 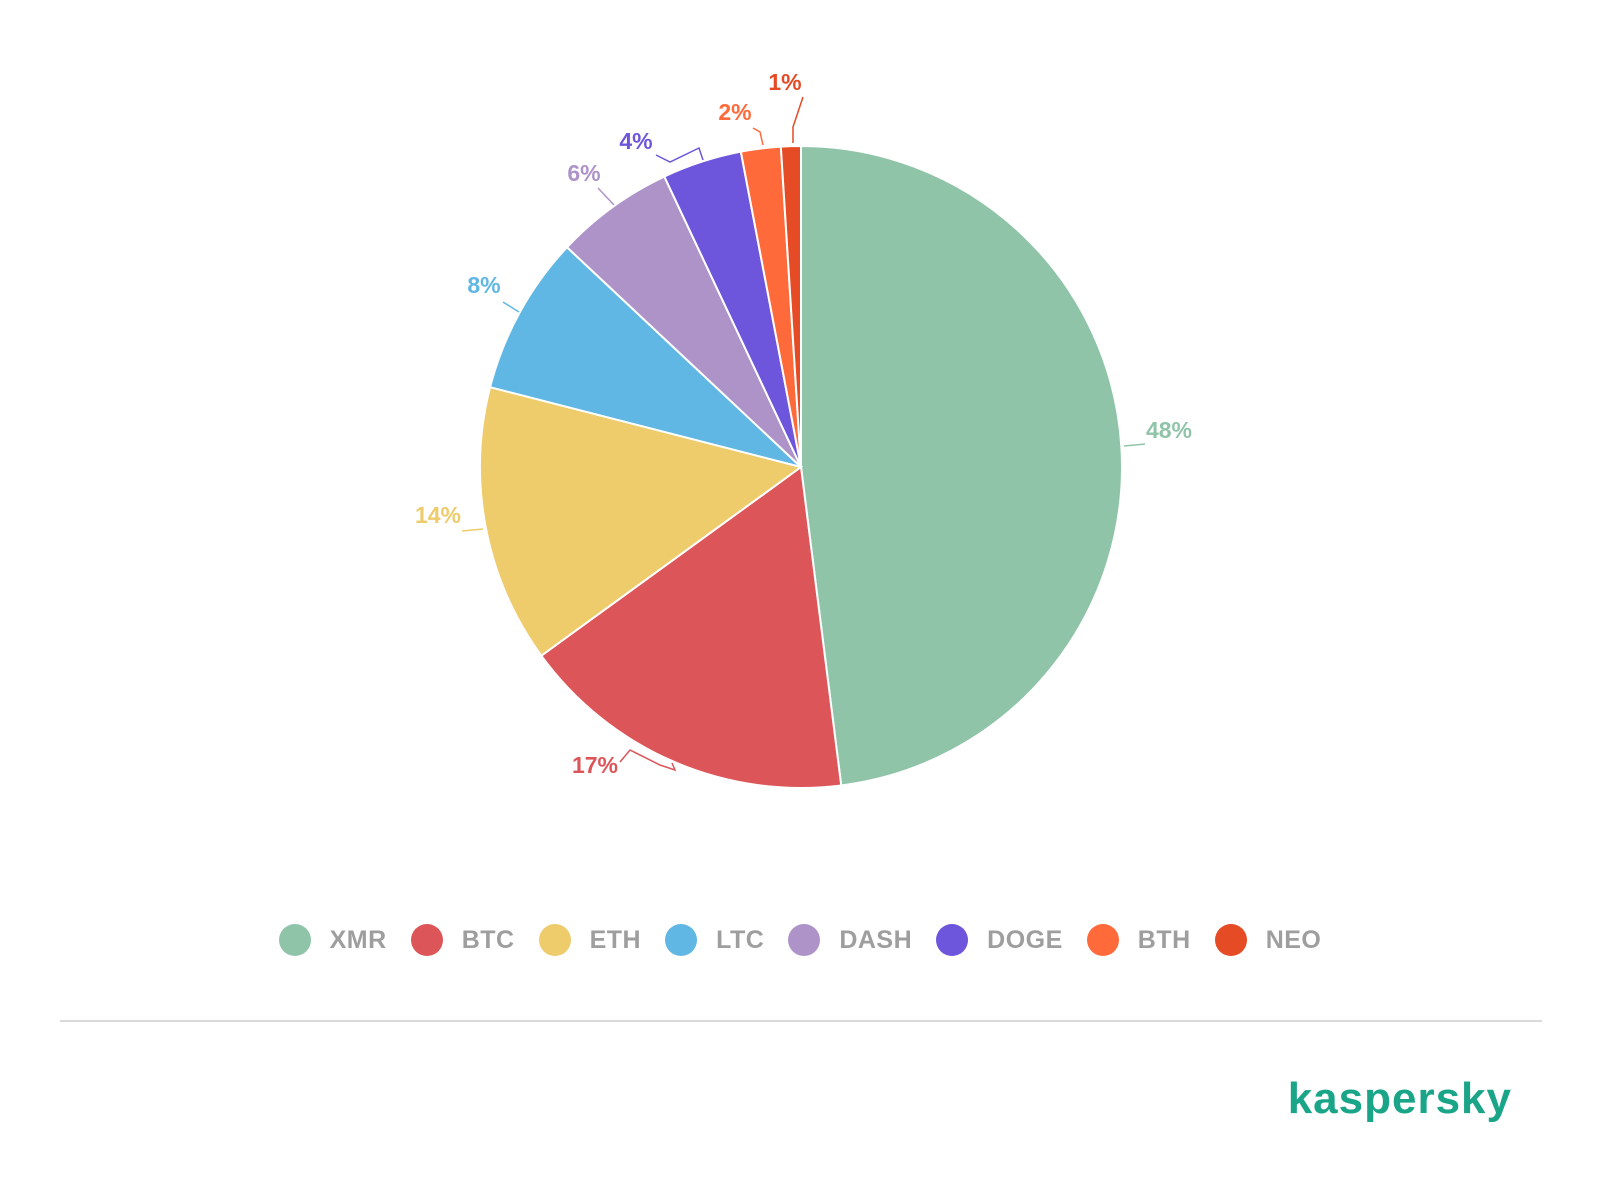 I want to click on legend-item-xmr: XMR, so click(x=332, y=940).